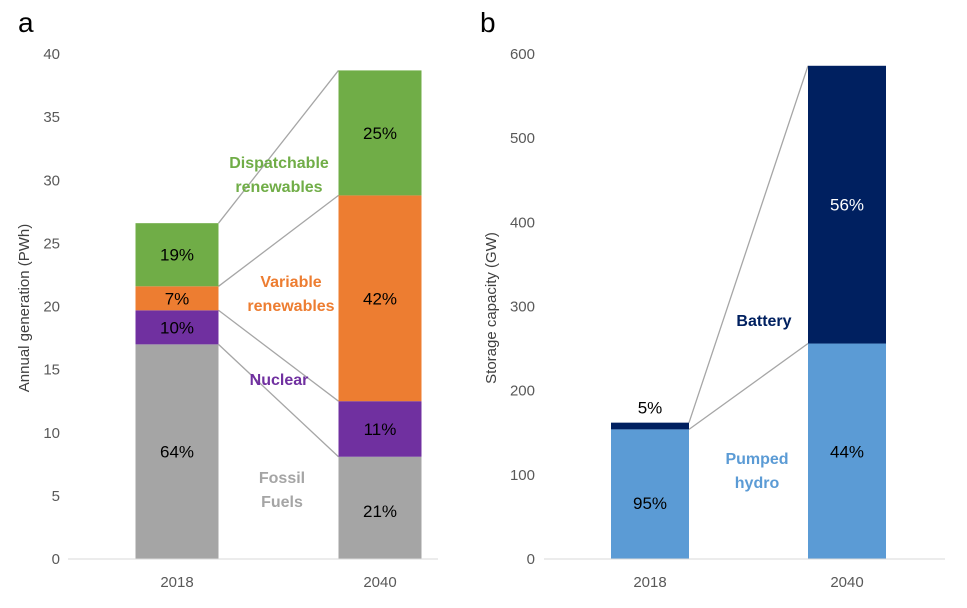 The height and width of the screenshot is (608, 967). I want to click on data-label-nuclear: 11%, so click(380, 429).